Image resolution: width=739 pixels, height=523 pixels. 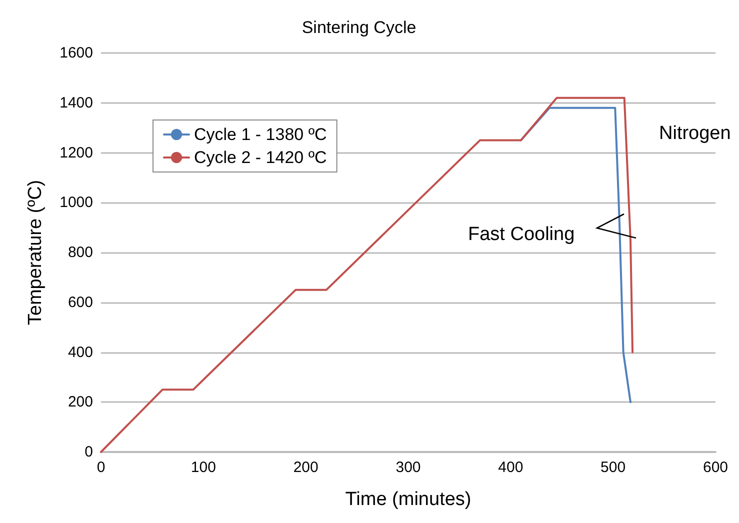 What do you see at coordinates (76, 153) in the screenshot?
I see `y-tick-label: 1200` at bounding box center [76, 153].